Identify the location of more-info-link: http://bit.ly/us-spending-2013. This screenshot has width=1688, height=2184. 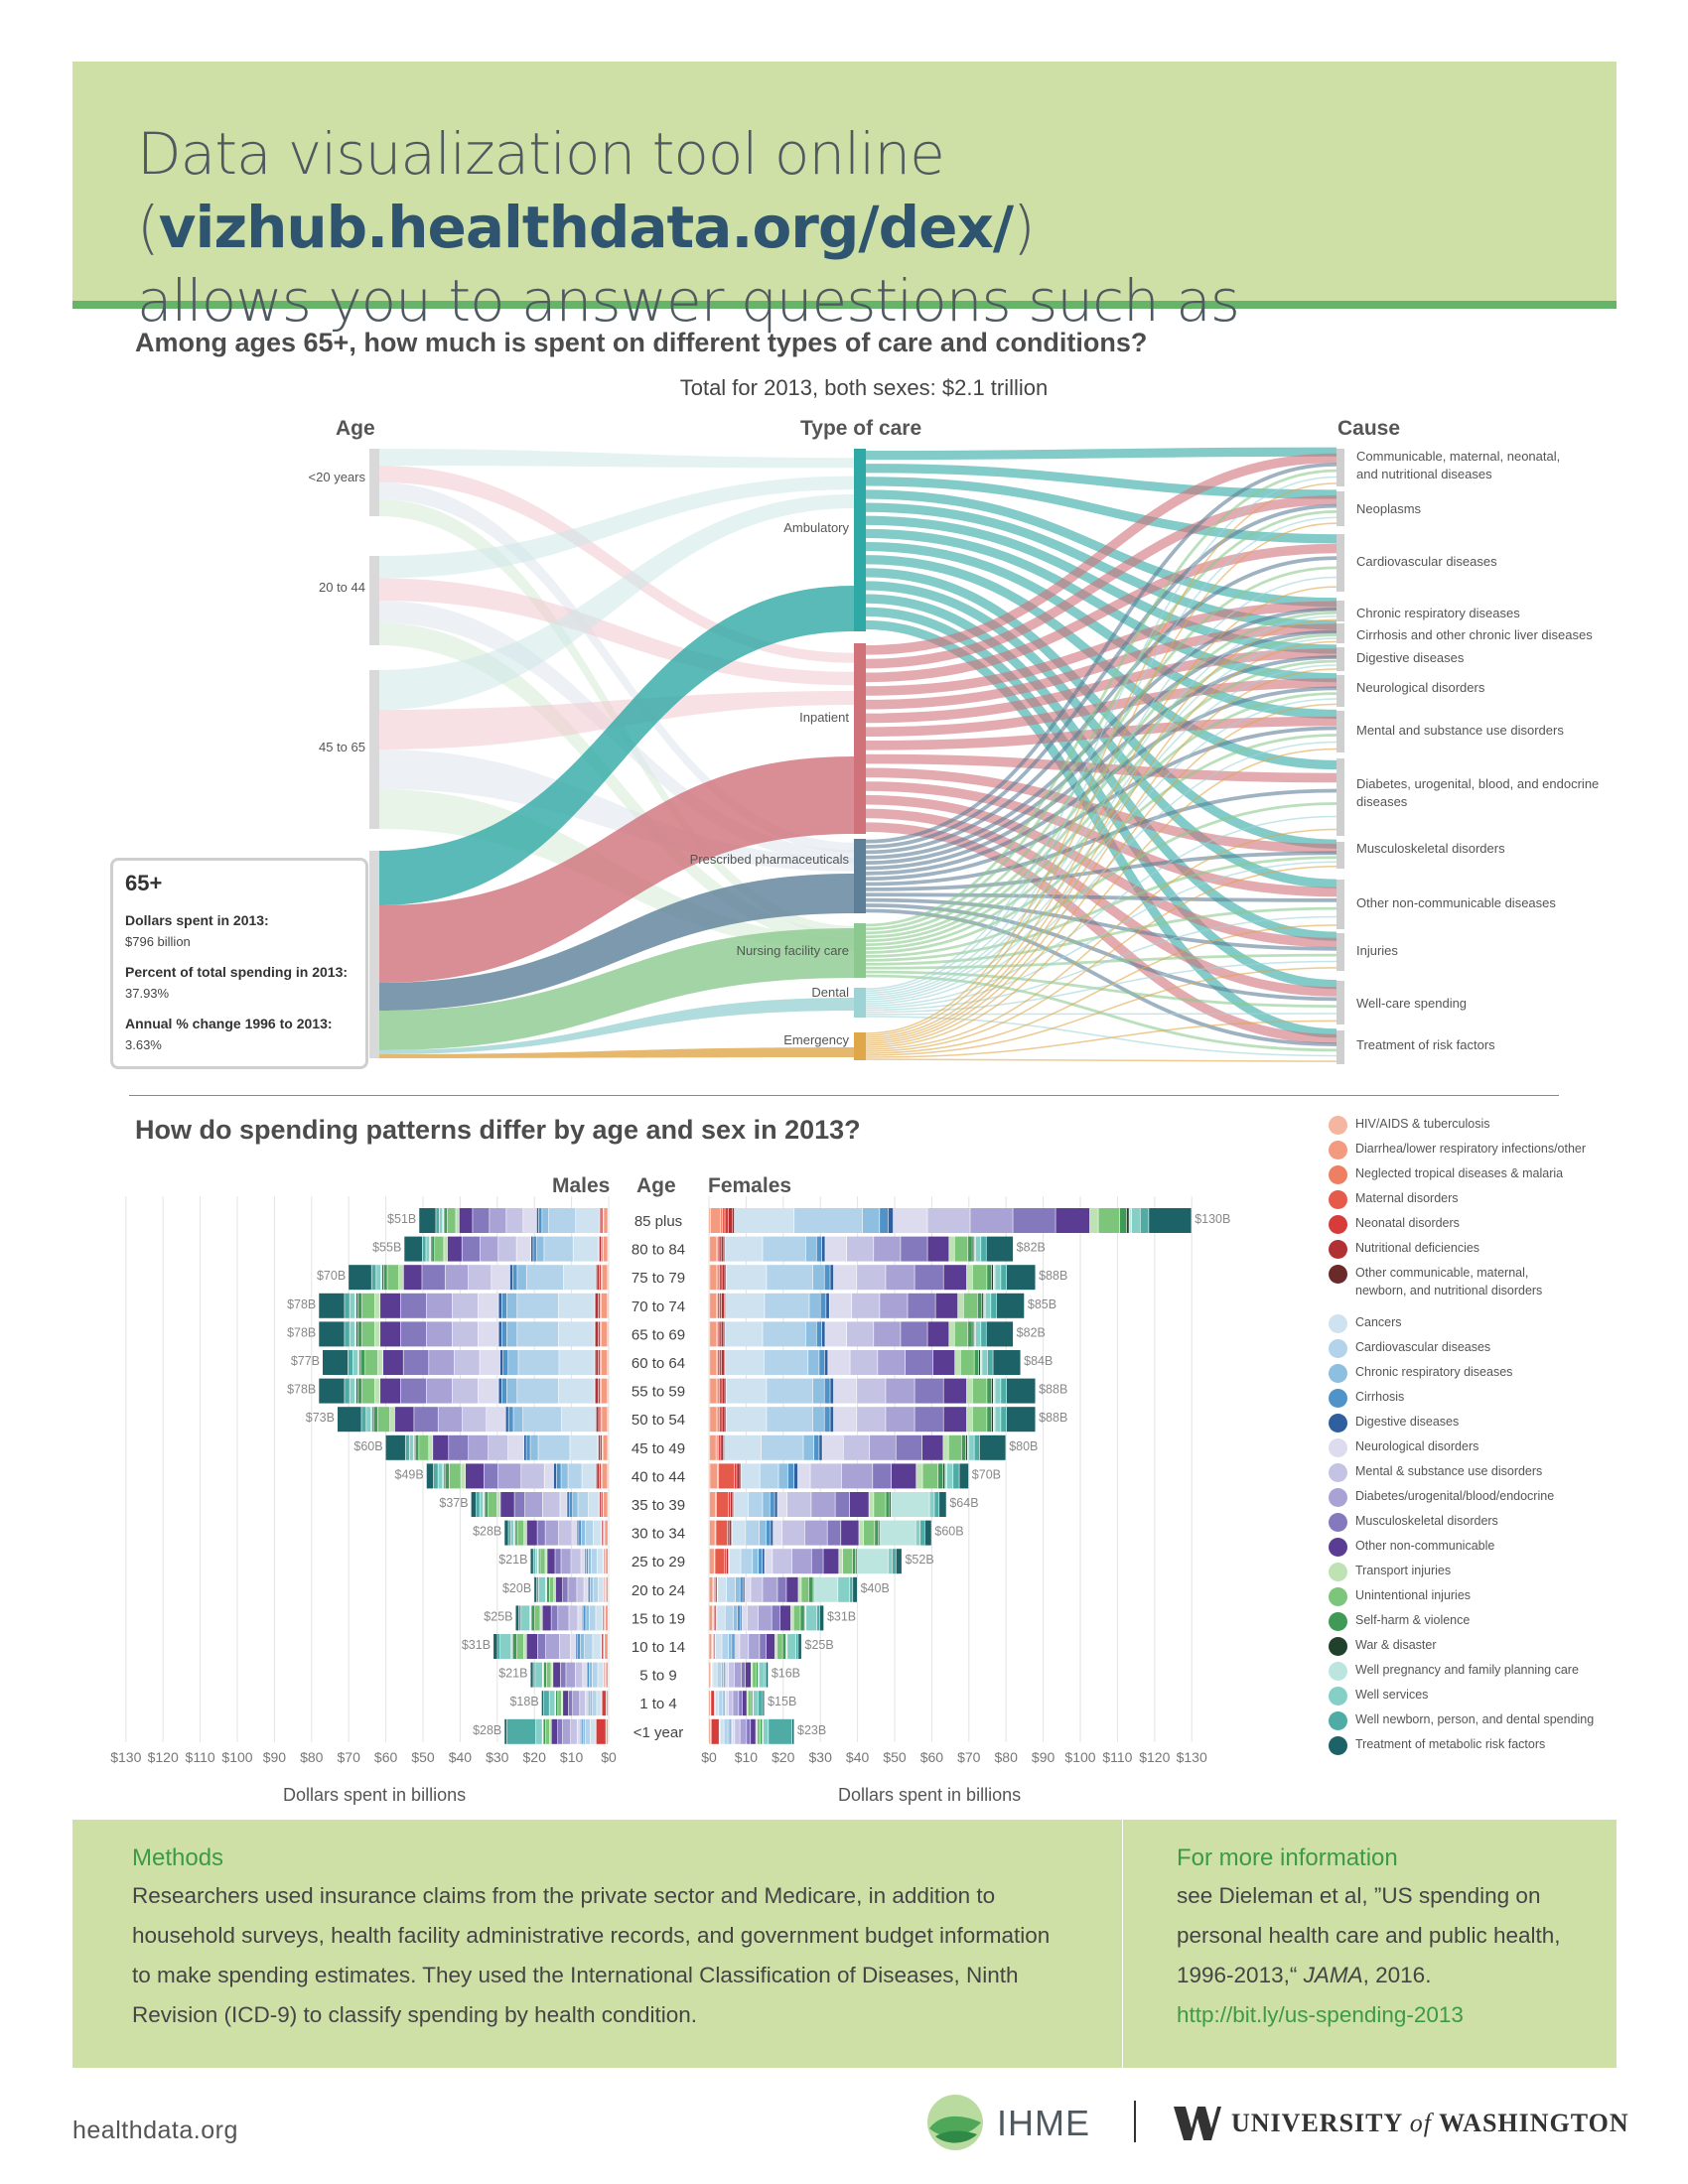
(1320, 2014).